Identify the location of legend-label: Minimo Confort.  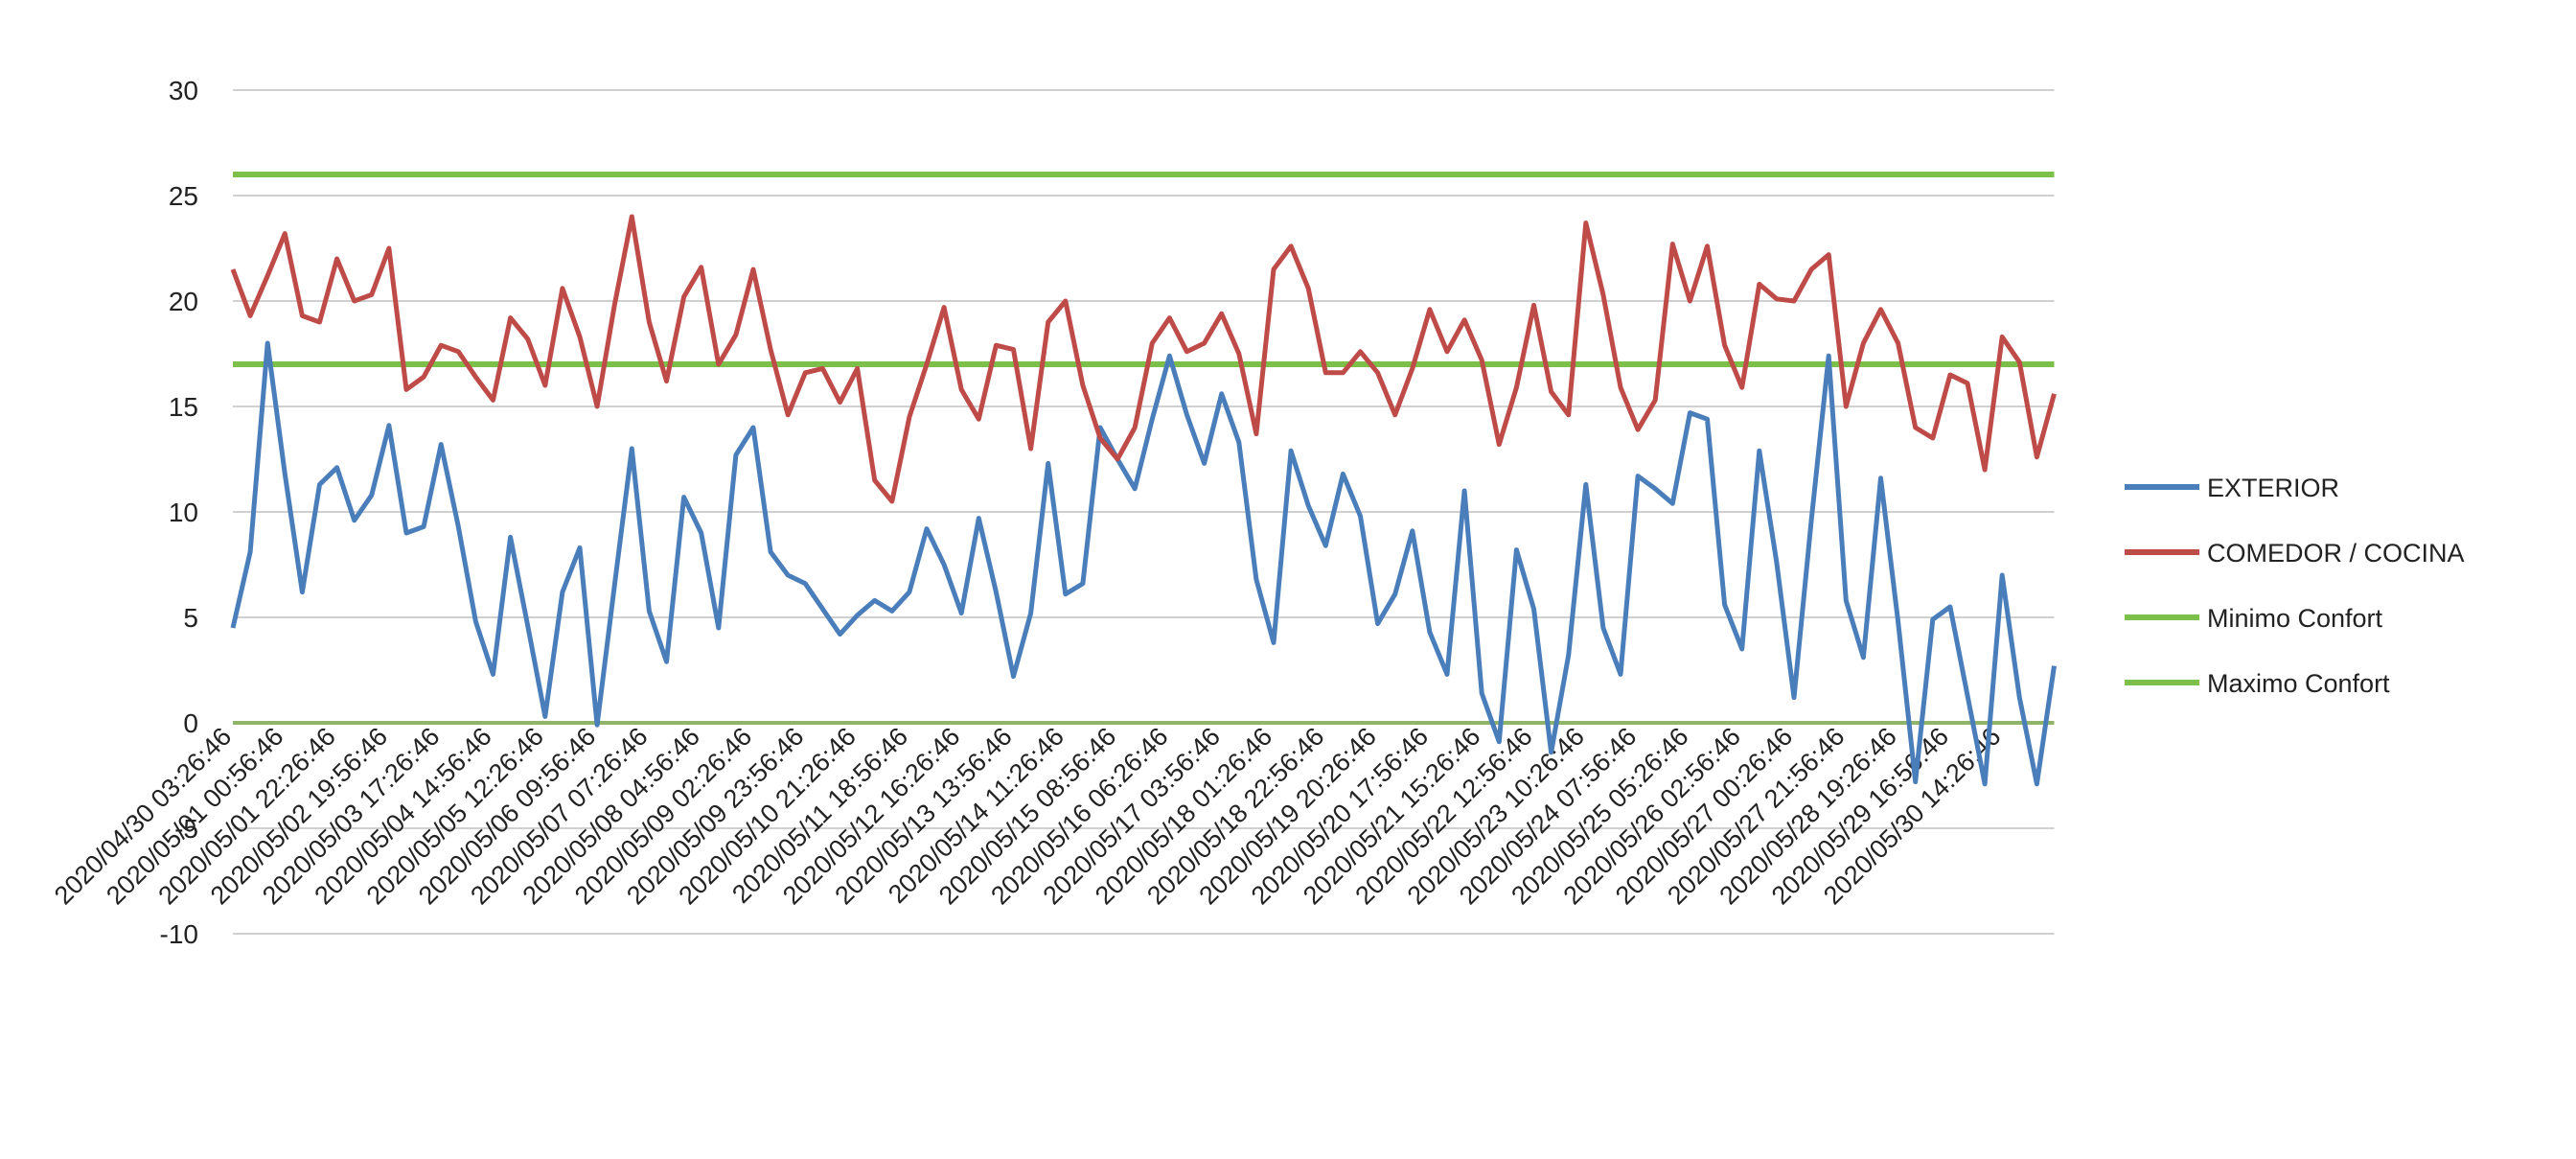
(2295, 618).